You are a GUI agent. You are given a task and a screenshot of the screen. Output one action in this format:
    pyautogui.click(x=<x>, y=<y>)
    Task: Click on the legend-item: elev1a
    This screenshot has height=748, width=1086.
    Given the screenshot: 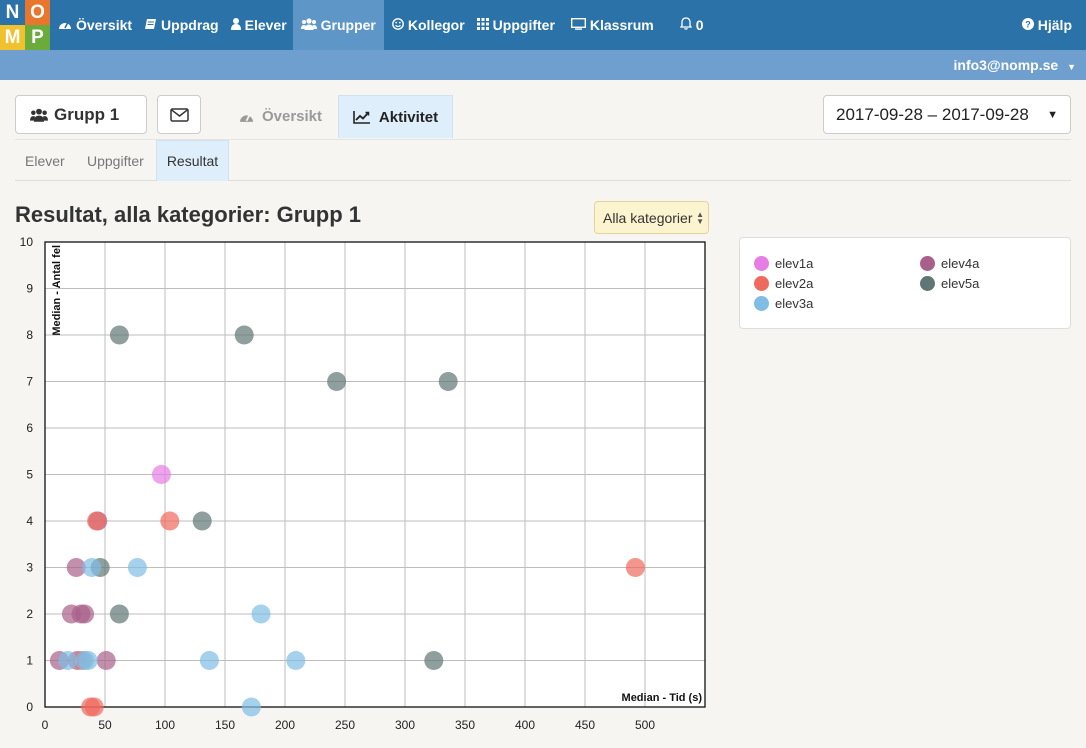 What is the action you would take?
    pyautogui.click(x=783, y=263)
    